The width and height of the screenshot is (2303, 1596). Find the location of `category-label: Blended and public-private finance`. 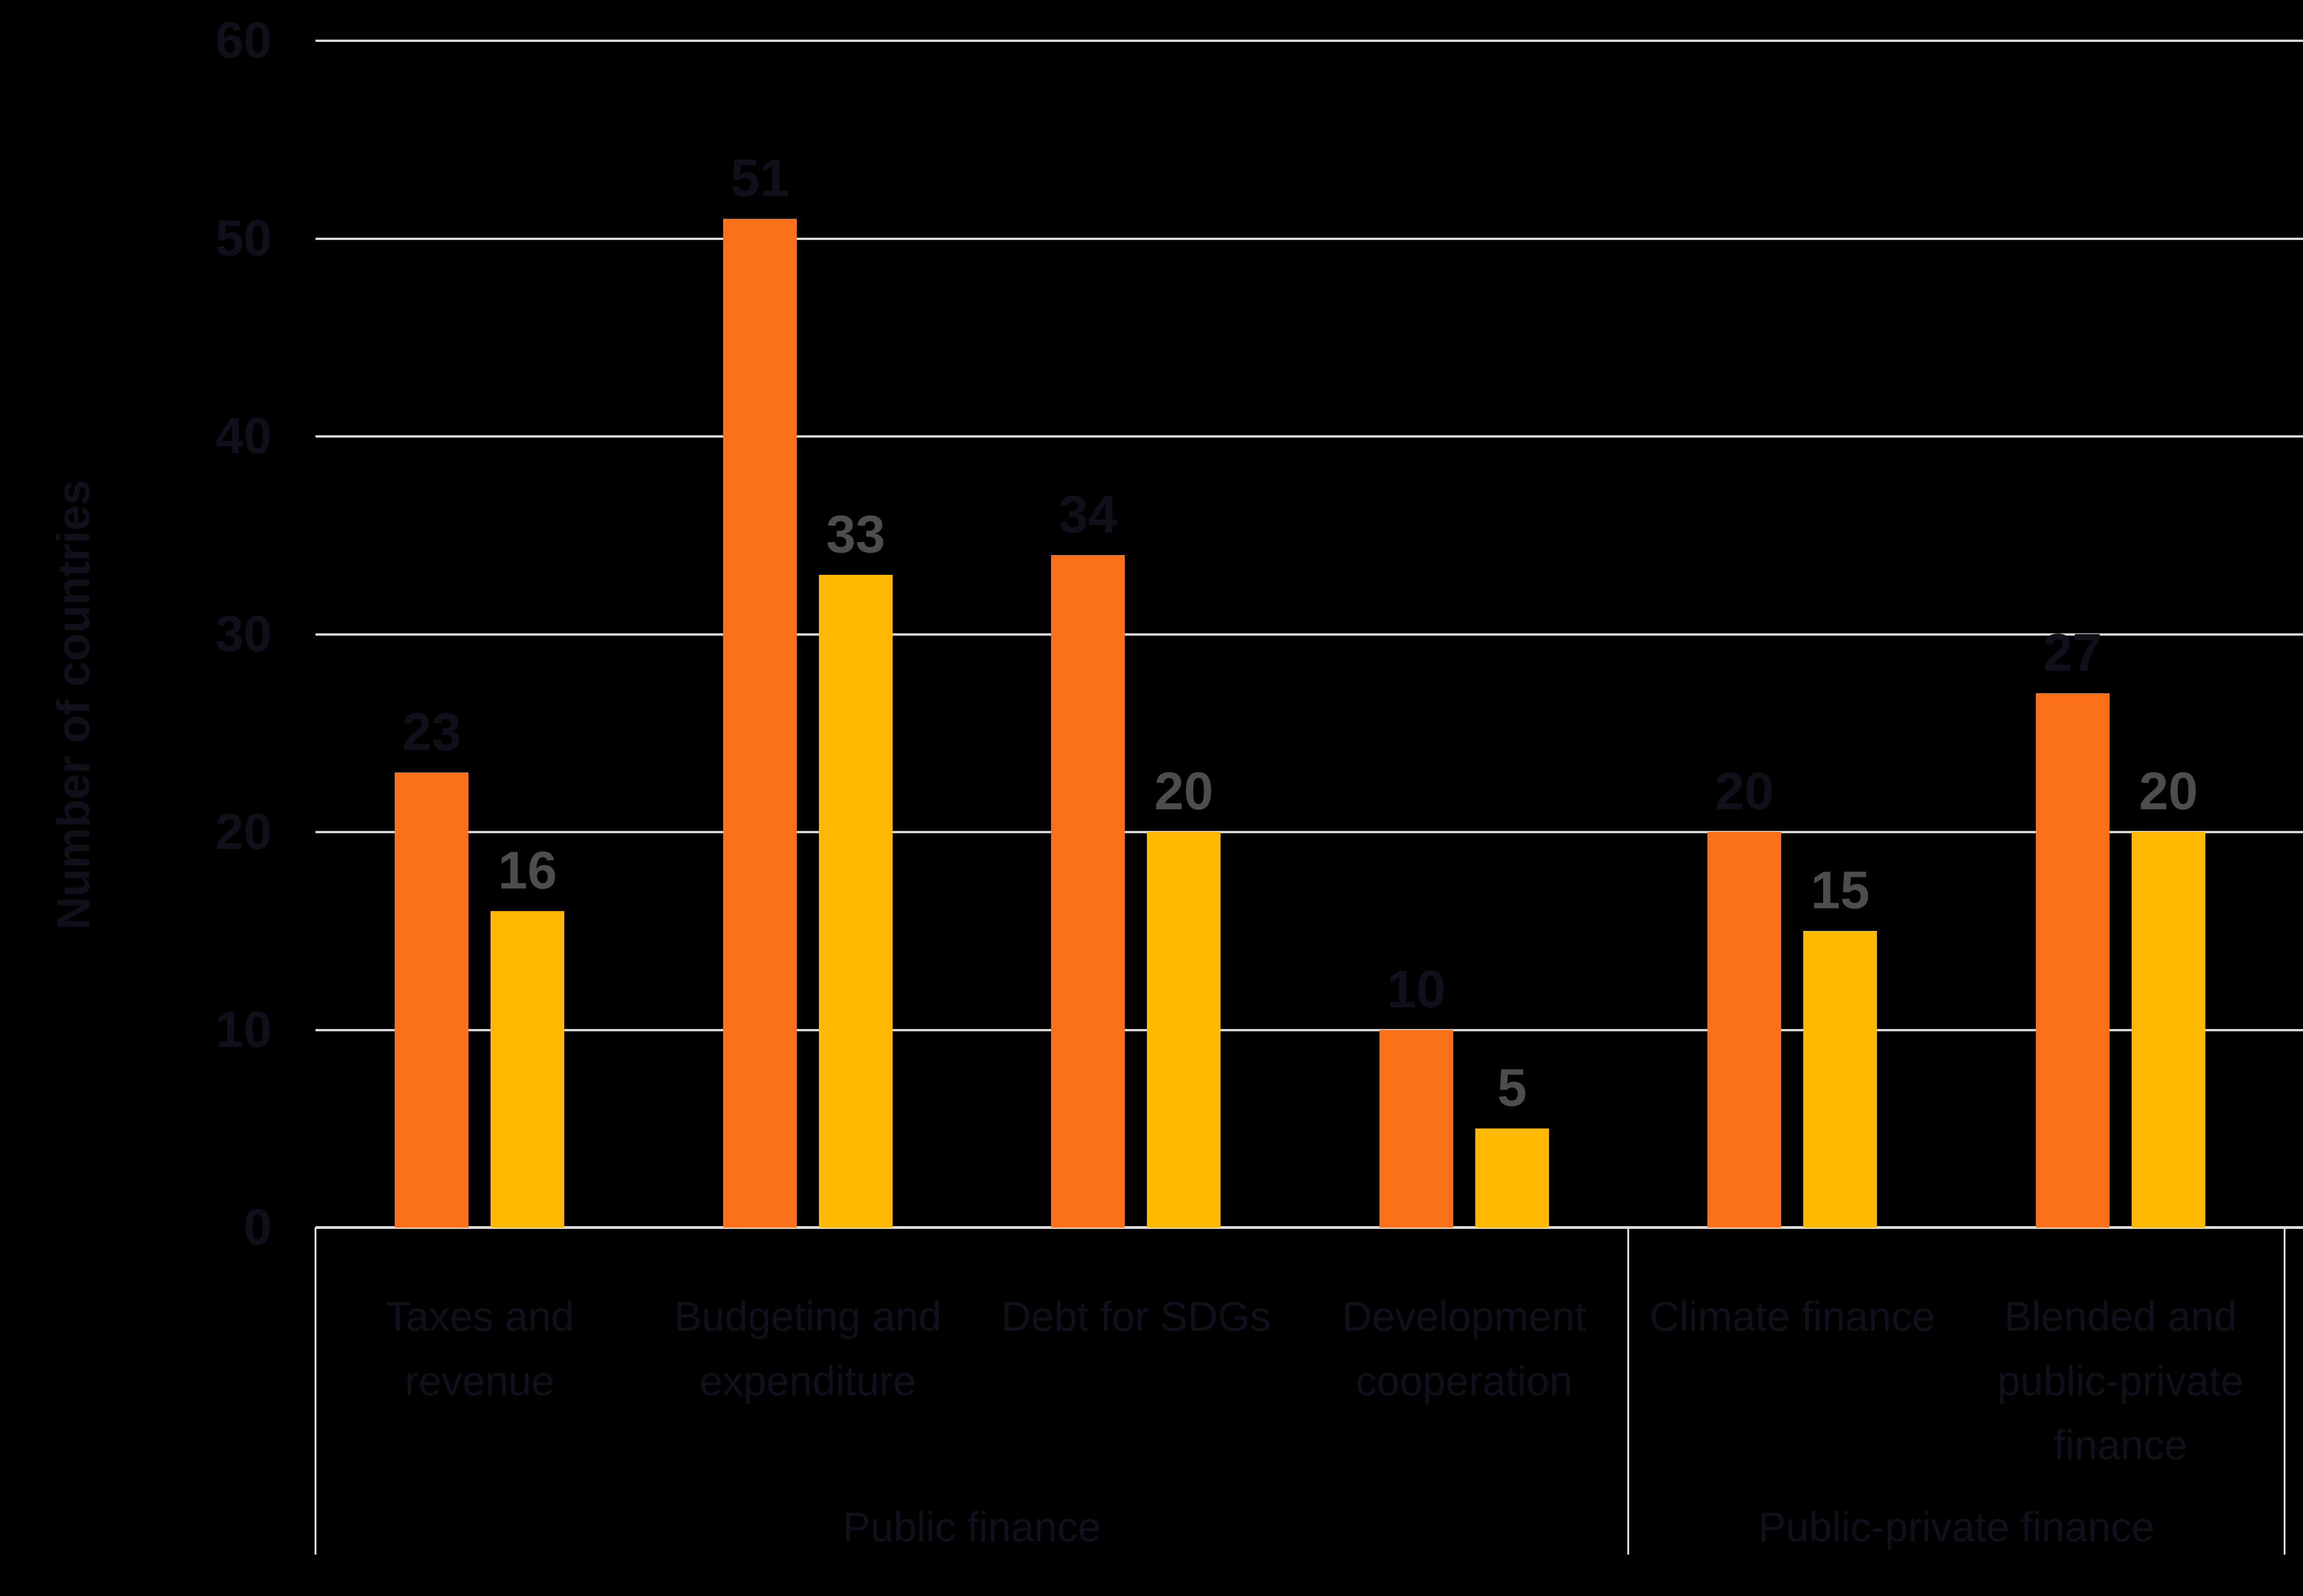

category-label: Blended and public-private finance is located at coordinates (2121, 1381).